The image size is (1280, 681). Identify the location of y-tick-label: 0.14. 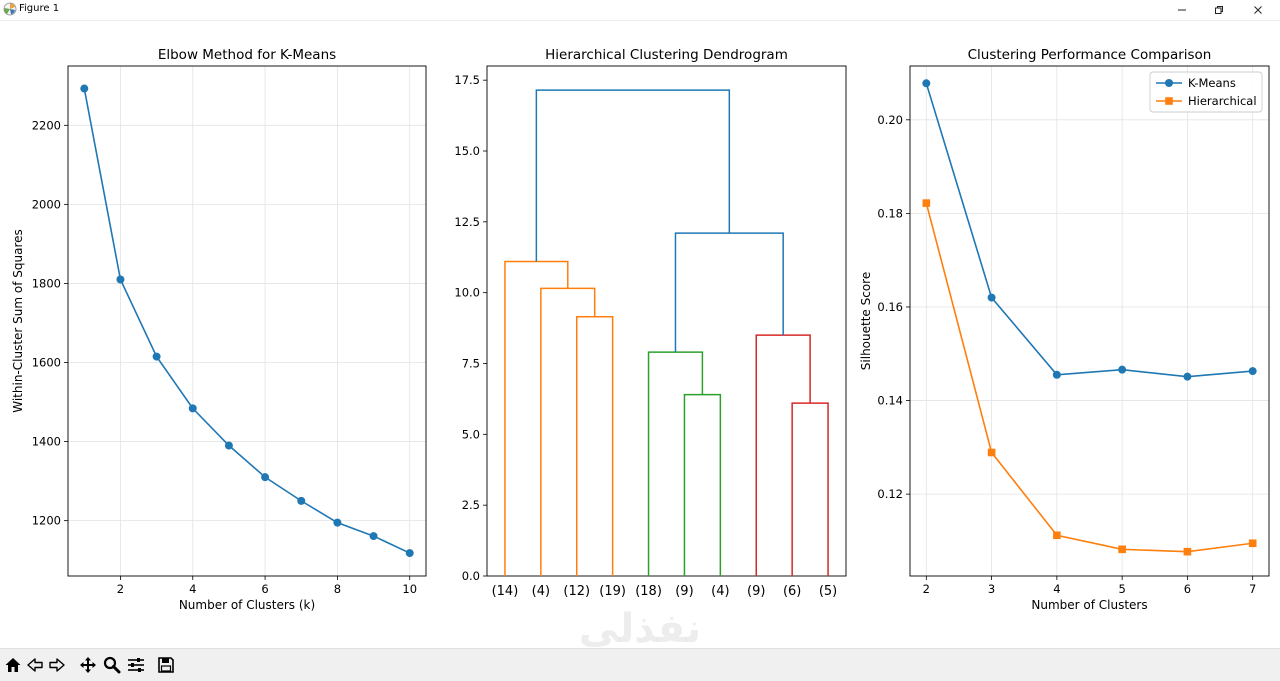
(890, 401).